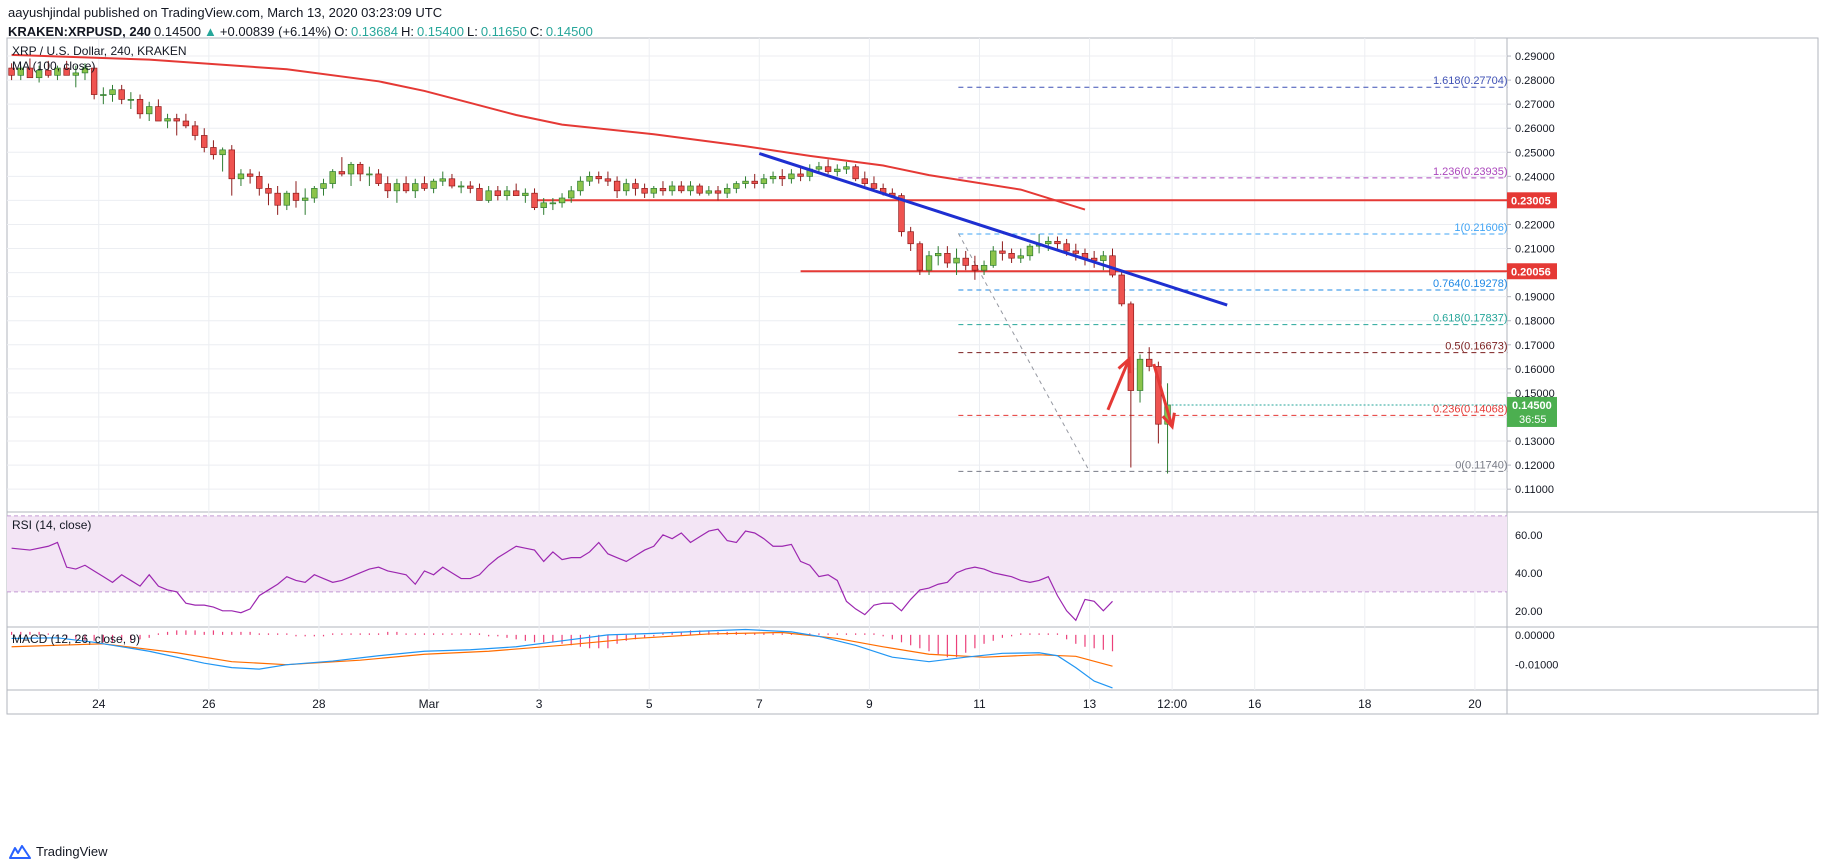  Describe the element at coordinates (1470, 172) in the screenshot. I see `fib-level-label: 1.236(0.23935)` at that location.